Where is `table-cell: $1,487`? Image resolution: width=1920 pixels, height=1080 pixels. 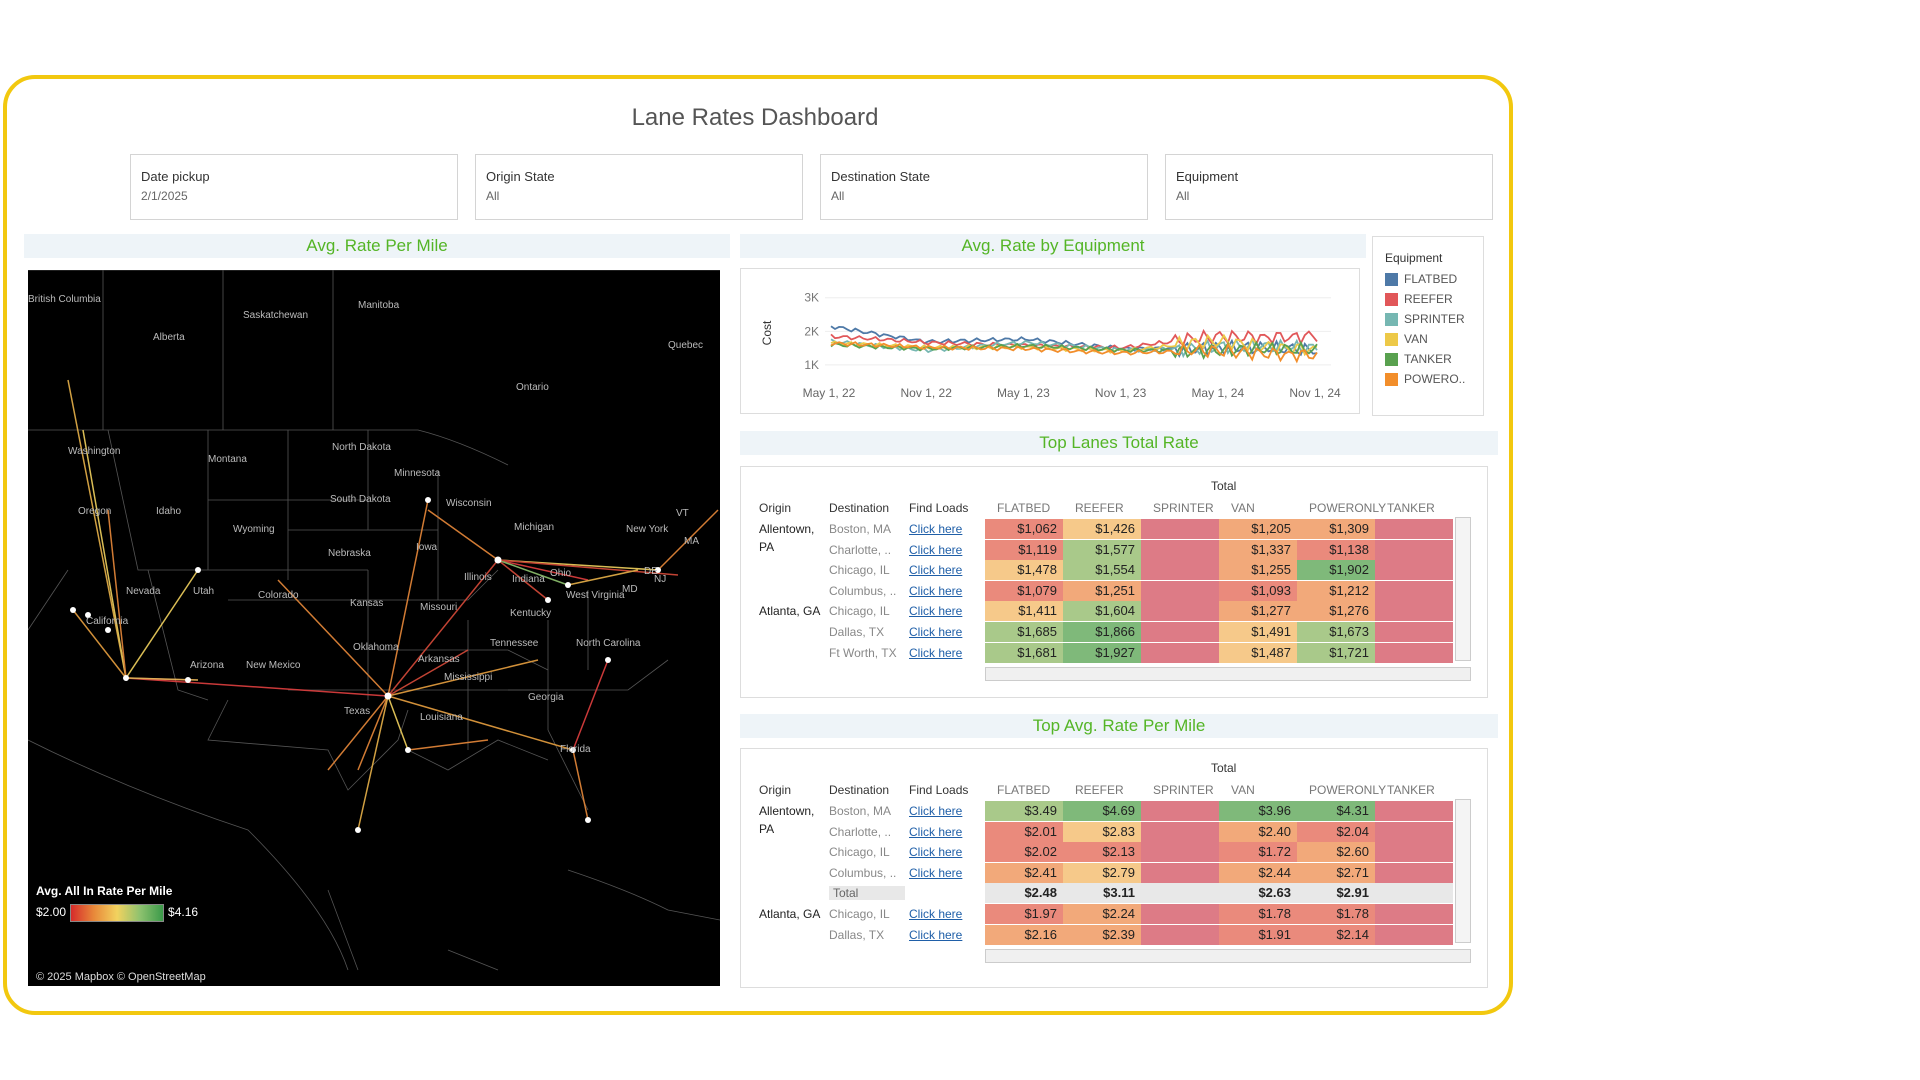 table-cell: $1,487 is located at coordinates (1258, 652).